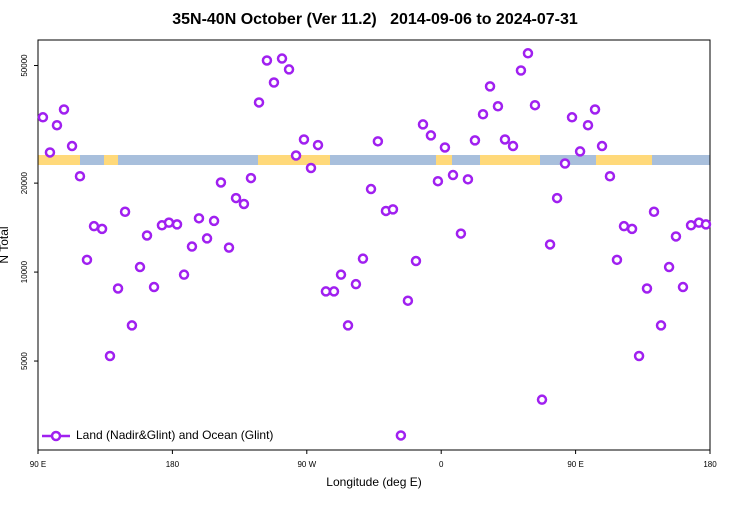  What do you see at coordinates (5, 244) in the screenshot?
I see `y-axis-label: N Total` at bounding box center [5, 244].